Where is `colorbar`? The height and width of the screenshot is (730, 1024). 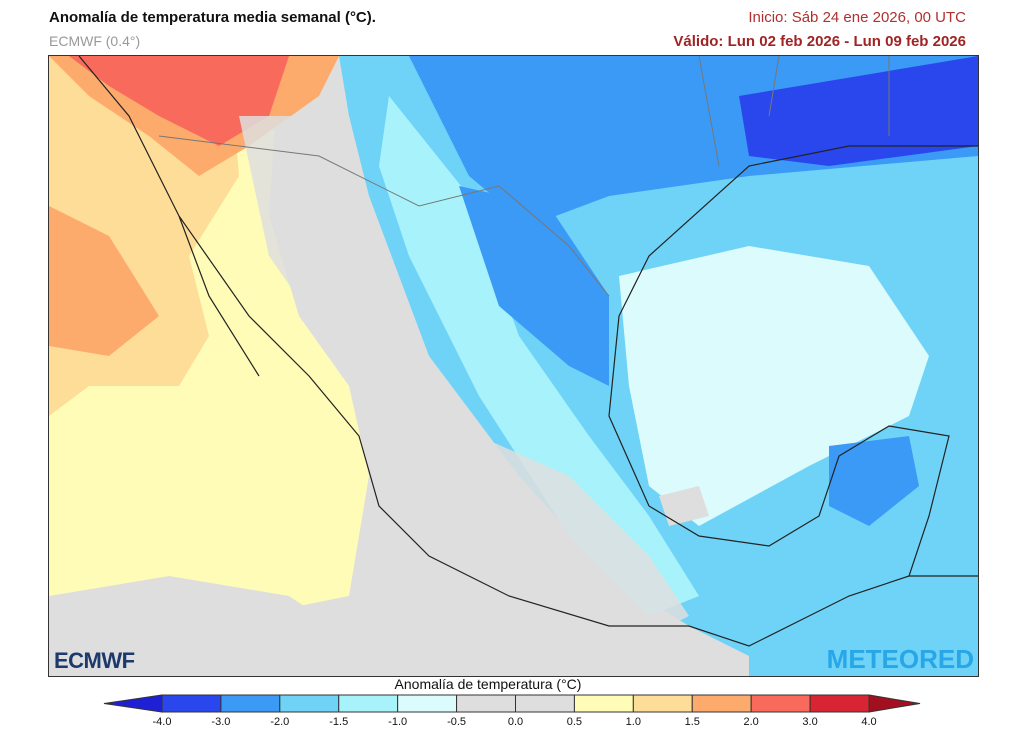
colorbar is located at coordinates (512, 703).